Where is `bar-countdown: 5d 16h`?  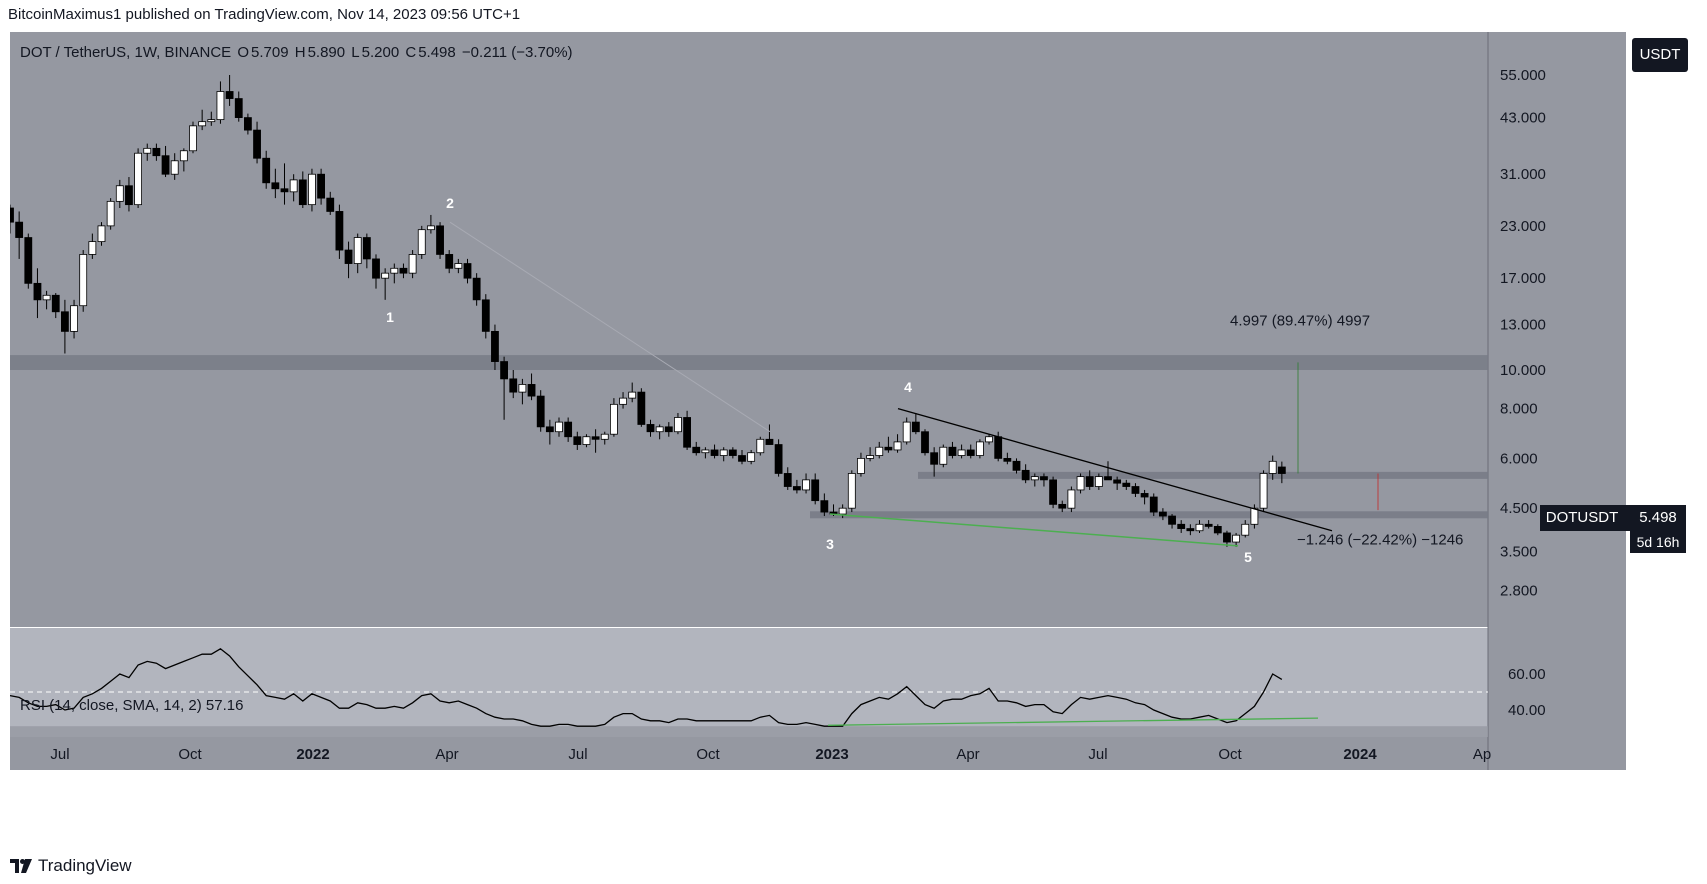 bar-countdown: 5d 16h is located at coordinates (1658, 542).